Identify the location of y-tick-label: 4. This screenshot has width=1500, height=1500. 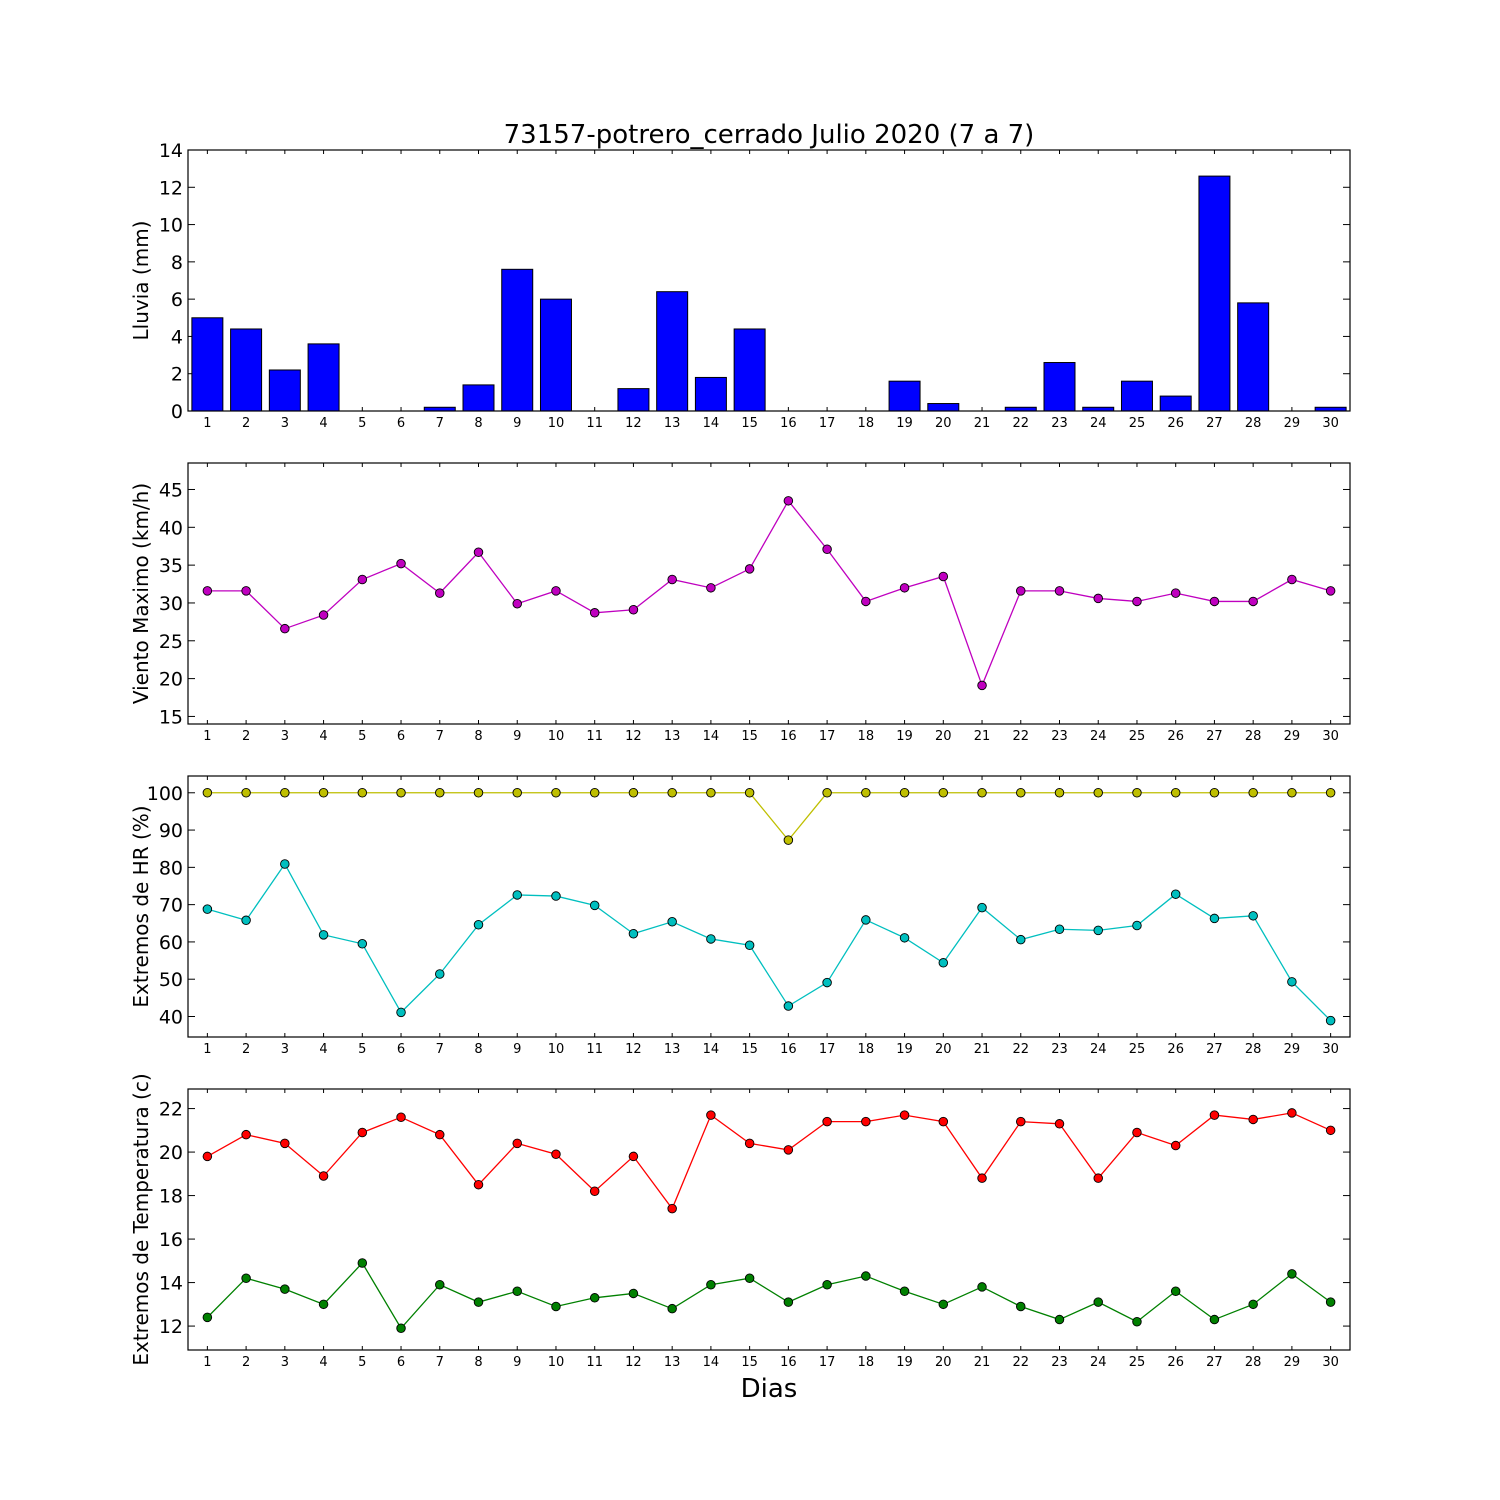
(177, 337).